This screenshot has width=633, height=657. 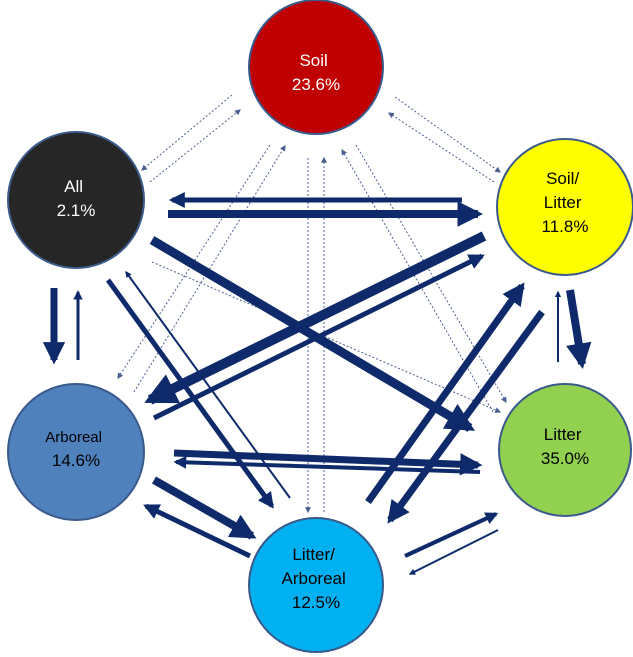 I want to click on arrow-soil-to-all, so click(x=187, y=132).